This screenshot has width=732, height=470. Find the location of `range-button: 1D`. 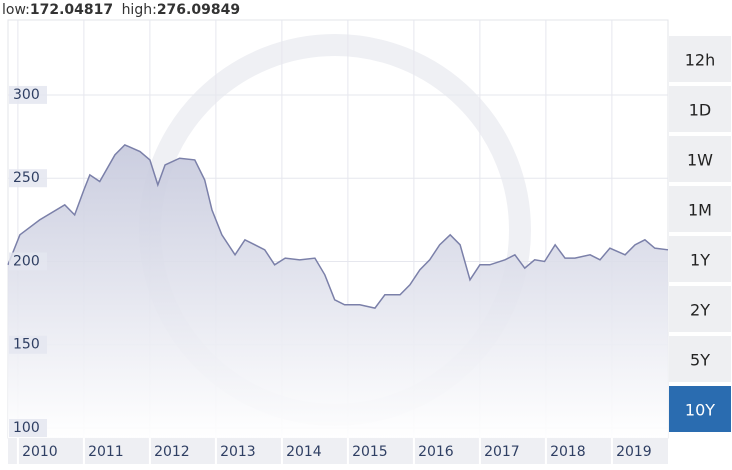

range-button: 1D is located at coordinates (700, 109).